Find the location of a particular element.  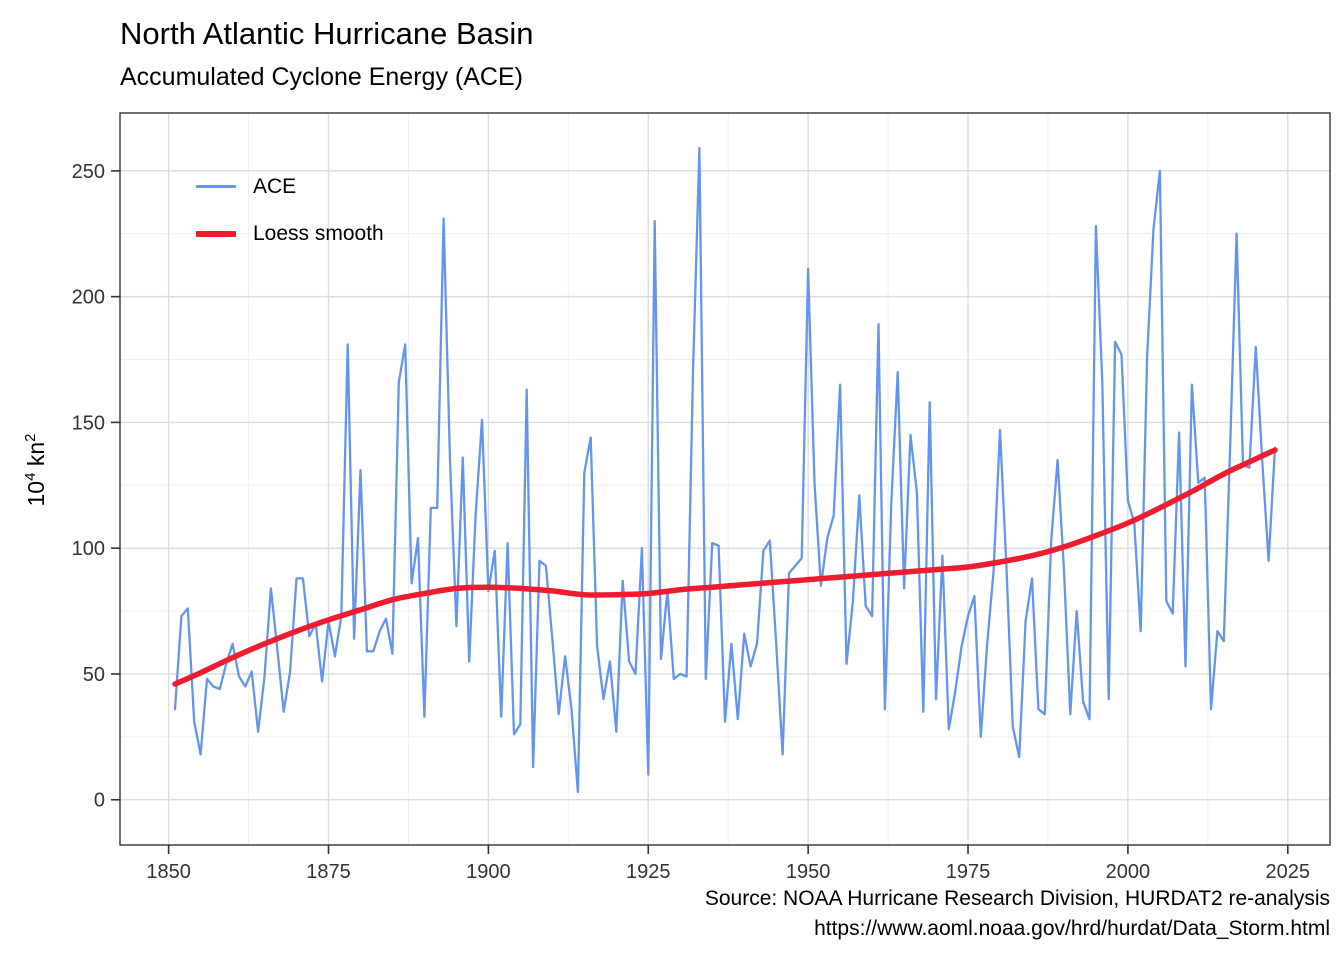

y-tick-label: 200 is located at coordinates (88, 298).